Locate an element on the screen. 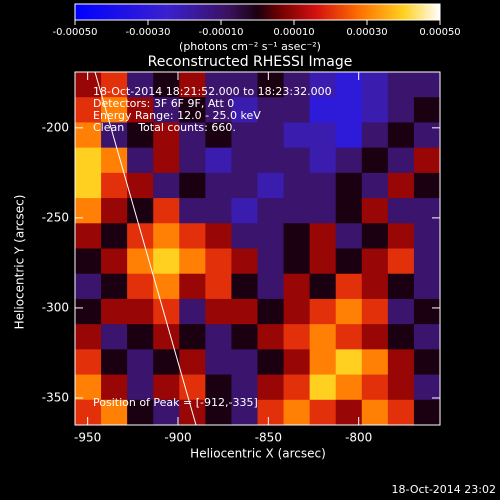 This screenshot has width=500, height=500. x-axis-label: Heliocentric X (arcsec) is located at coordinates (258, 454).